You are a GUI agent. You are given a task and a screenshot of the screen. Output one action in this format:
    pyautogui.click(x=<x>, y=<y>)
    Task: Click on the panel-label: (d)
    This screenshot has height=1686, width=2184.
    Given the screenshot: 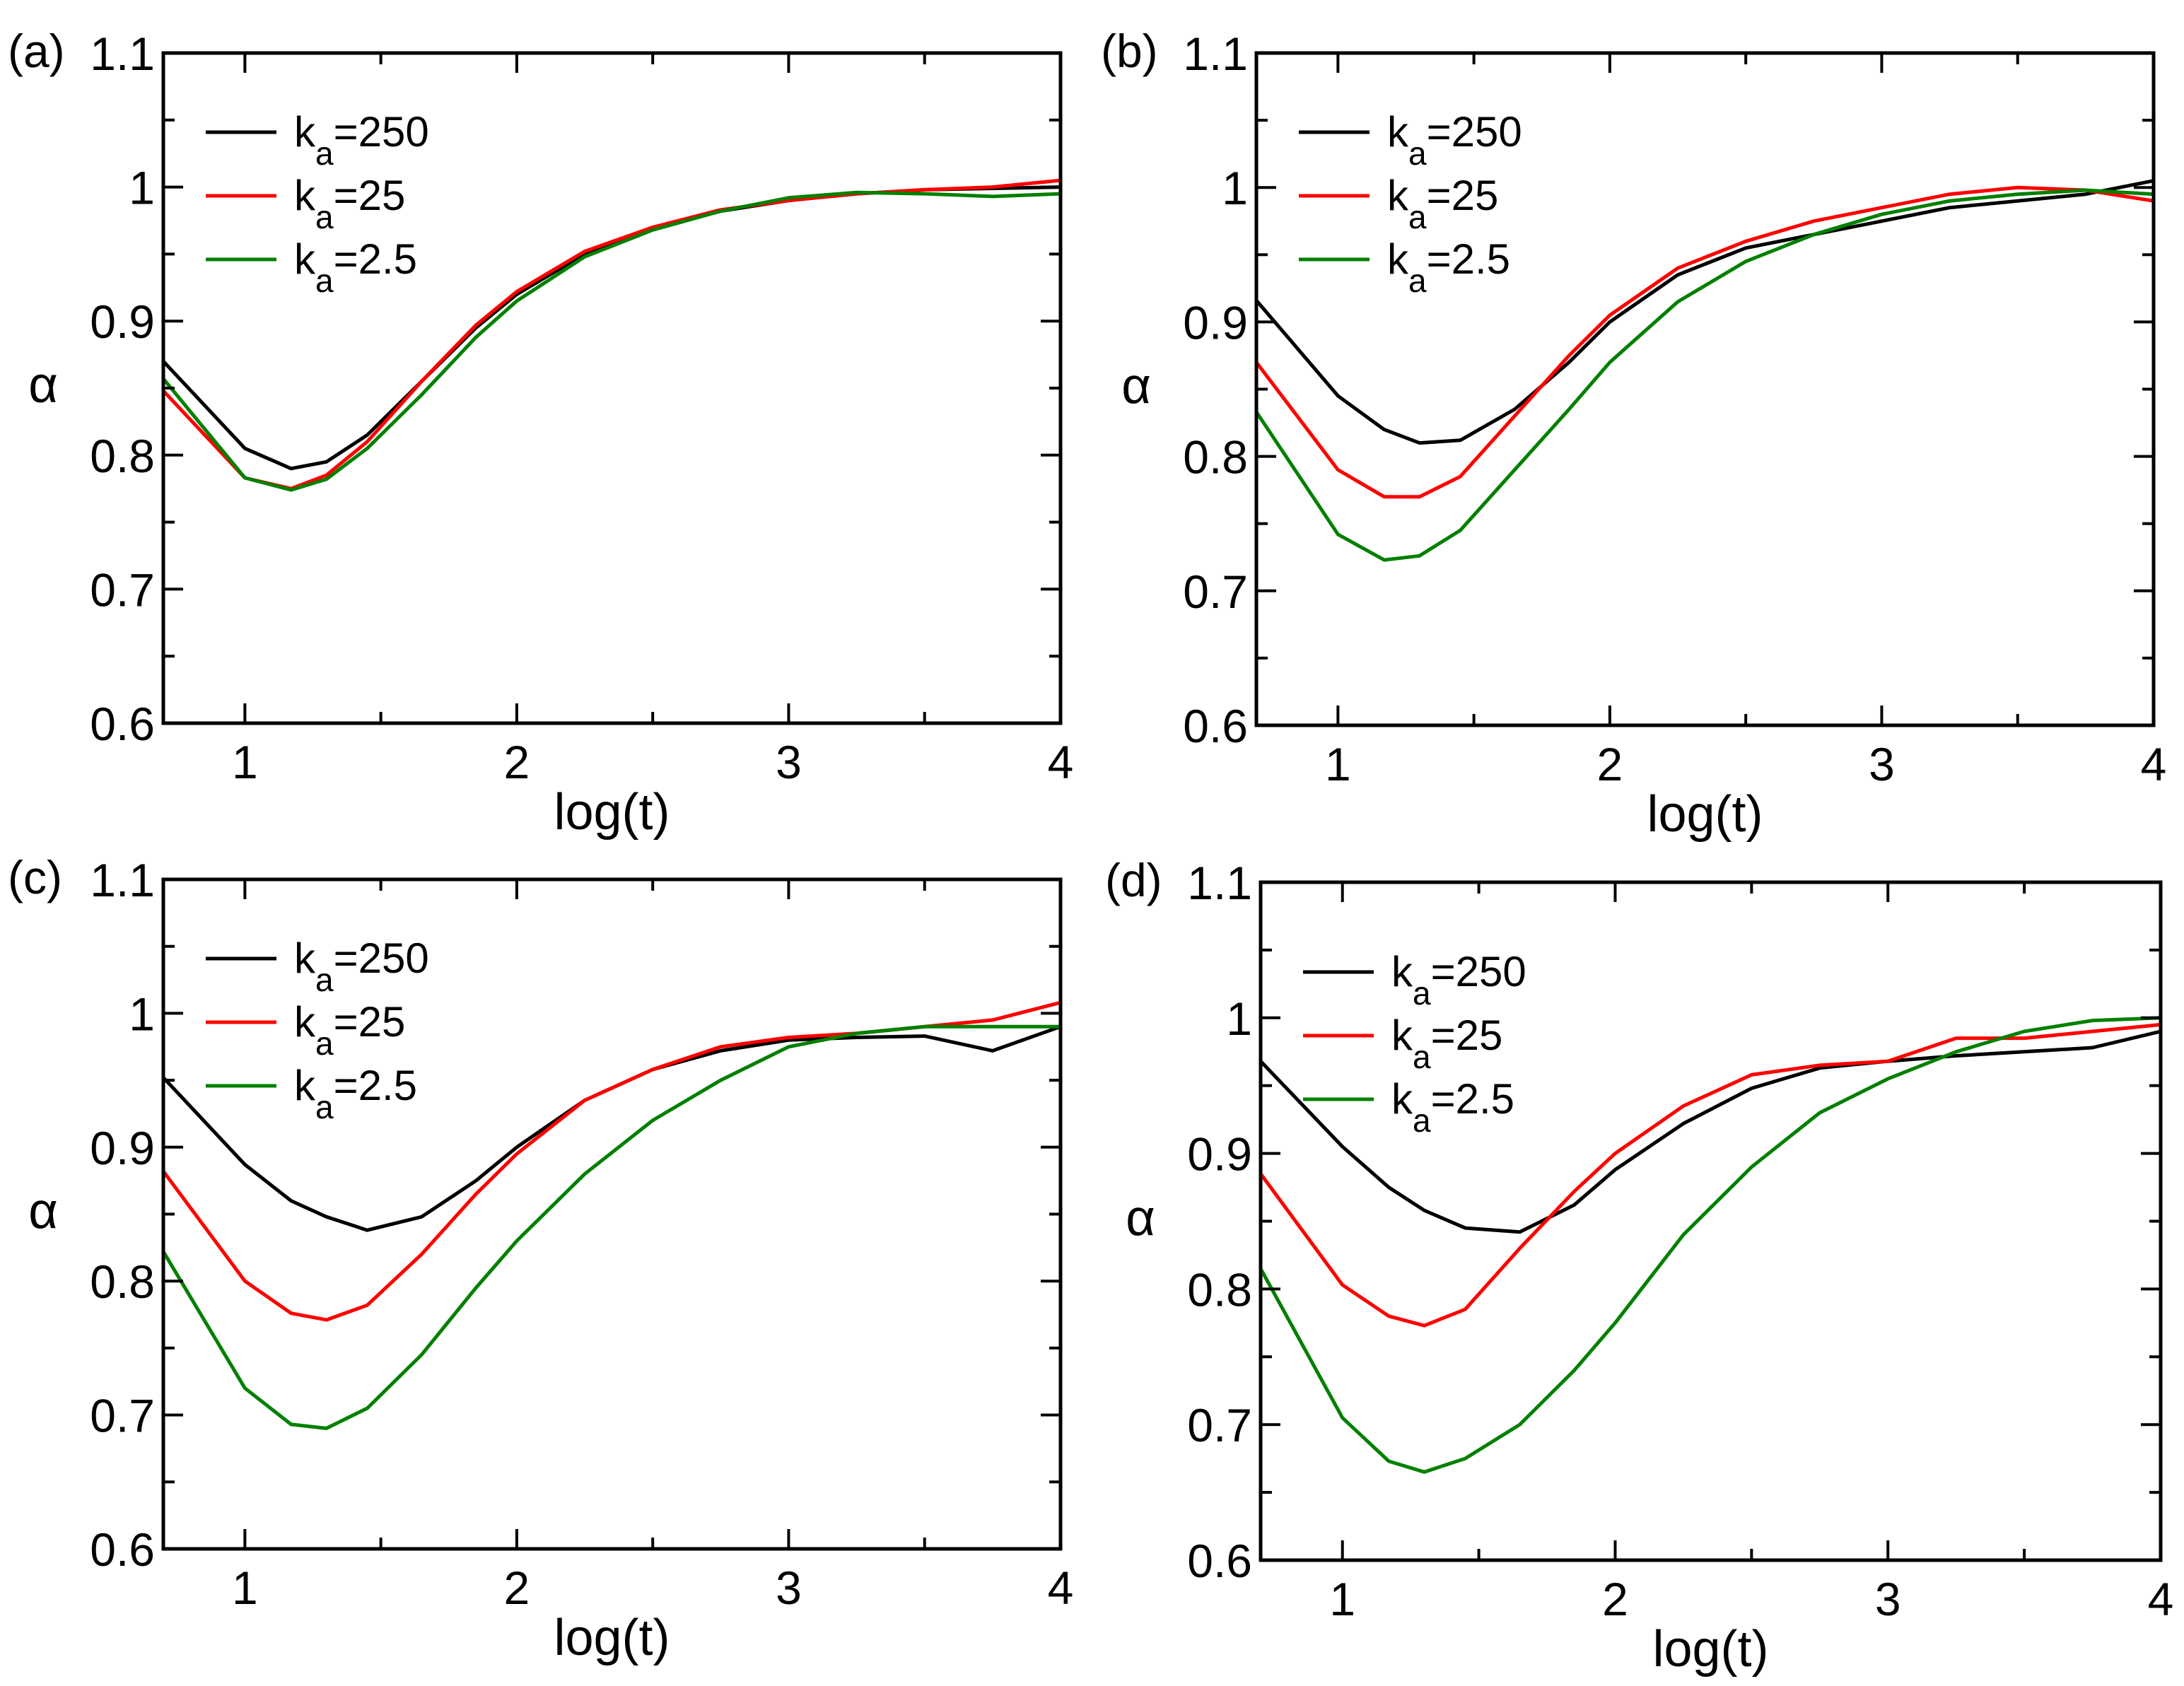 What is the action you would take?
    pyautogui.click(x=1133, y=880)
    